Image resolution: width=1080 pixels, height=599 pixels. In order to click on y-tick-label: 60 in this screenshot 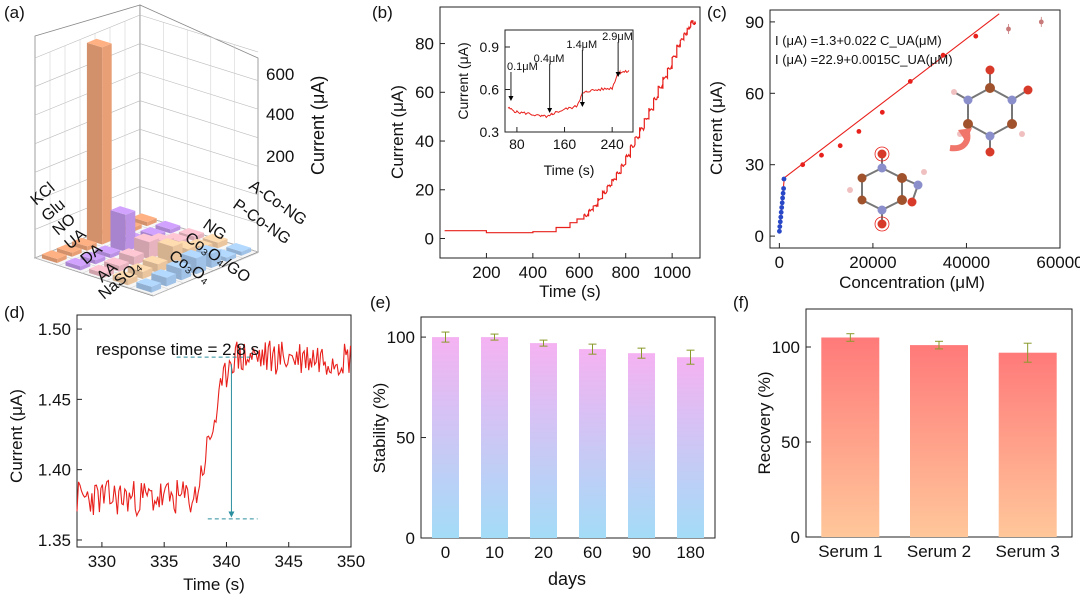, I will do `click(424, 92)`.